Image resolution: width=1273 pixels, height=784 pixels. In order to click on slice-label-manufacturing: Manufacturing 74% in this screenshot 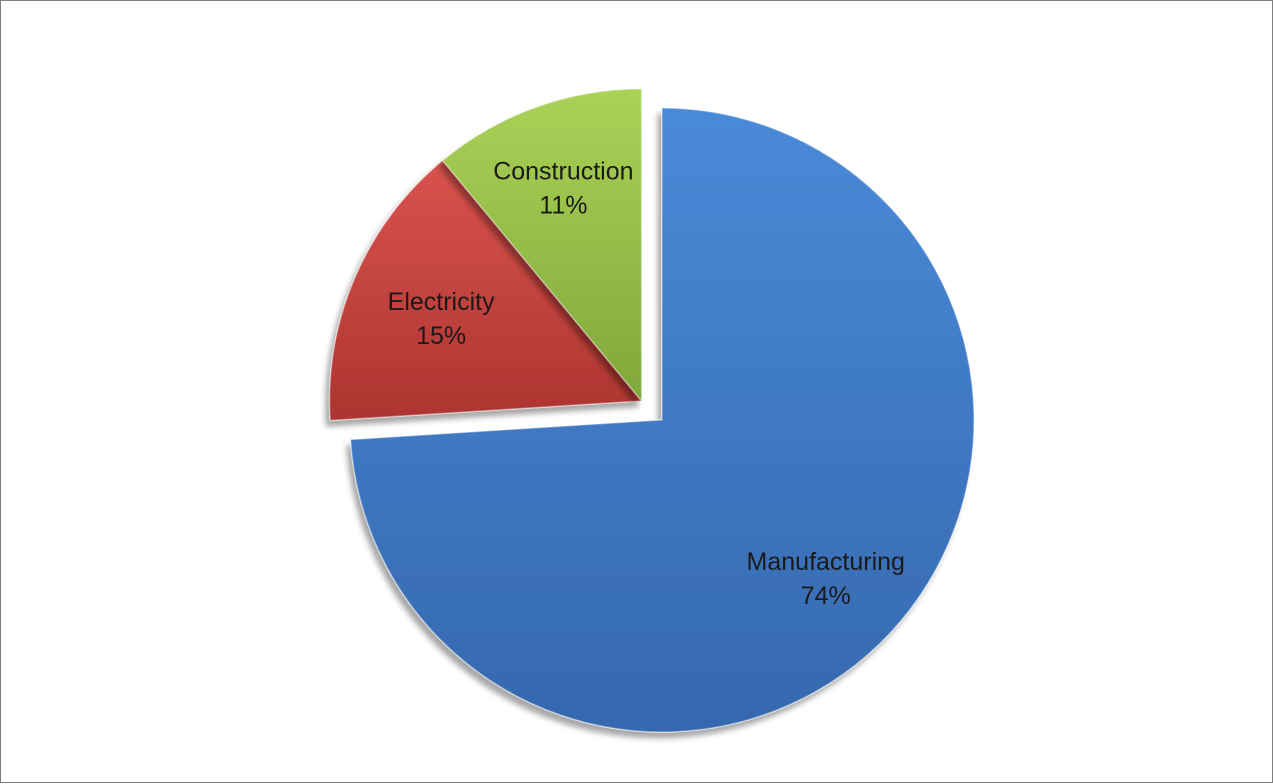, I will do `click(826, 579)`.